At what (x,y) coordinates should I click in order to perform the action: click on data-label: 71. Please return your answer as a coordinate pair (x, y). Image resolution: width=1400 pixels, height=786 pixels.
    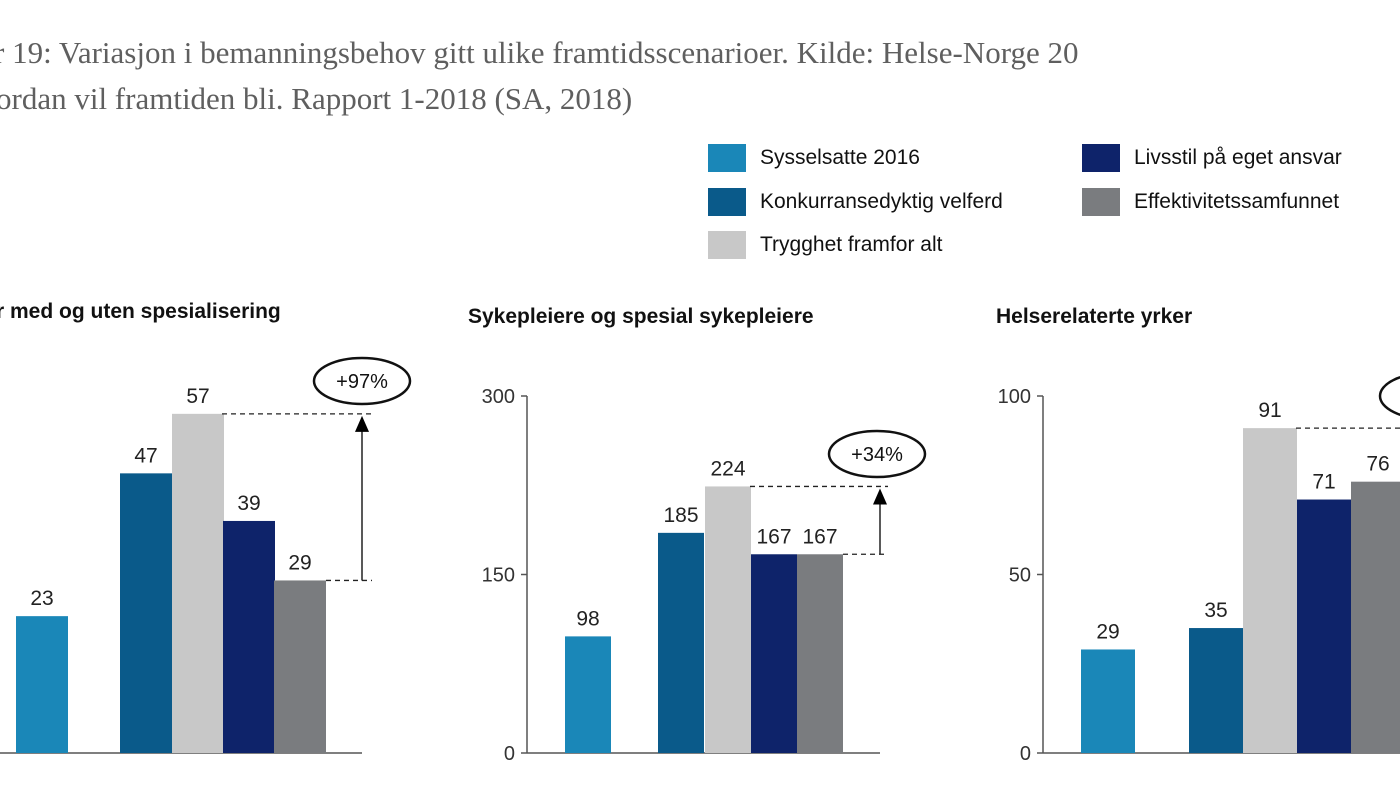
    Looking at the image, I should click on (1323, 482).